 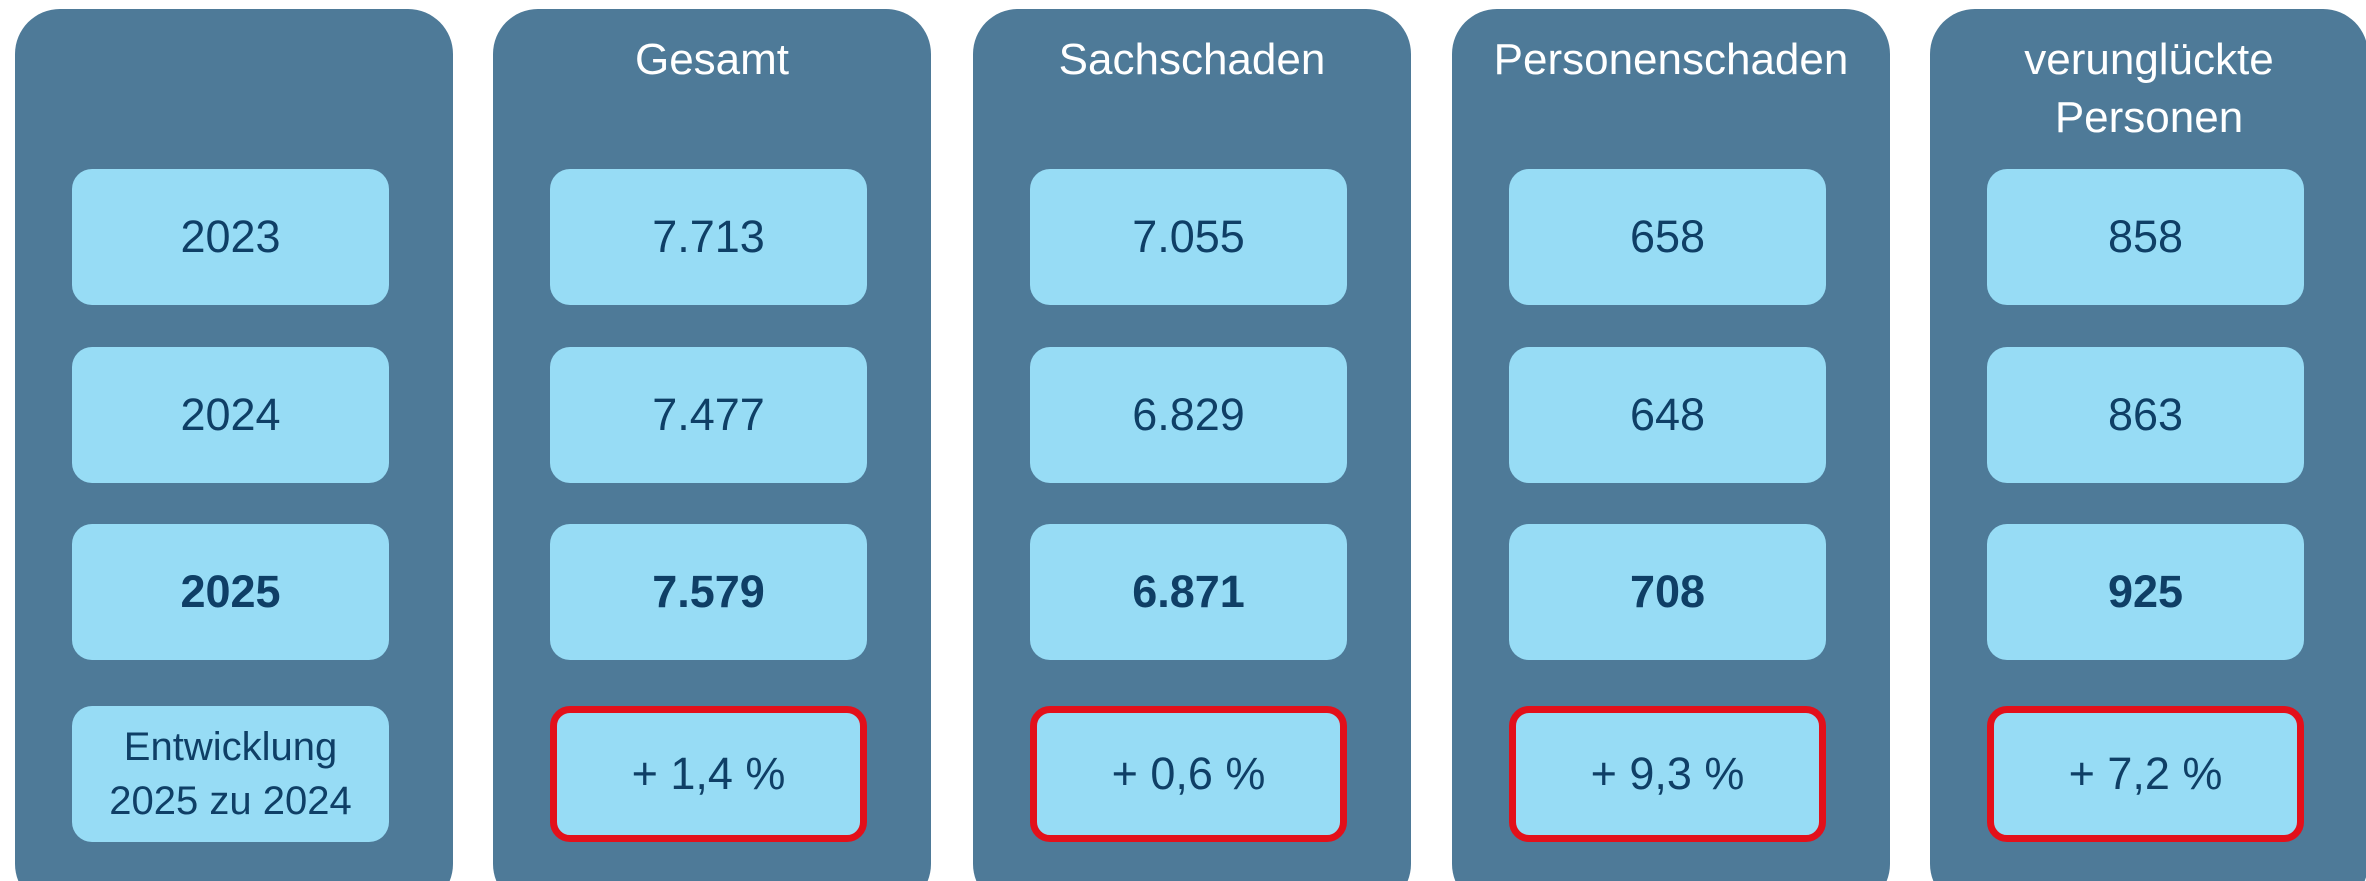 I want to click on column-header: verunglückte Personen, so click(x=2149, y=88).